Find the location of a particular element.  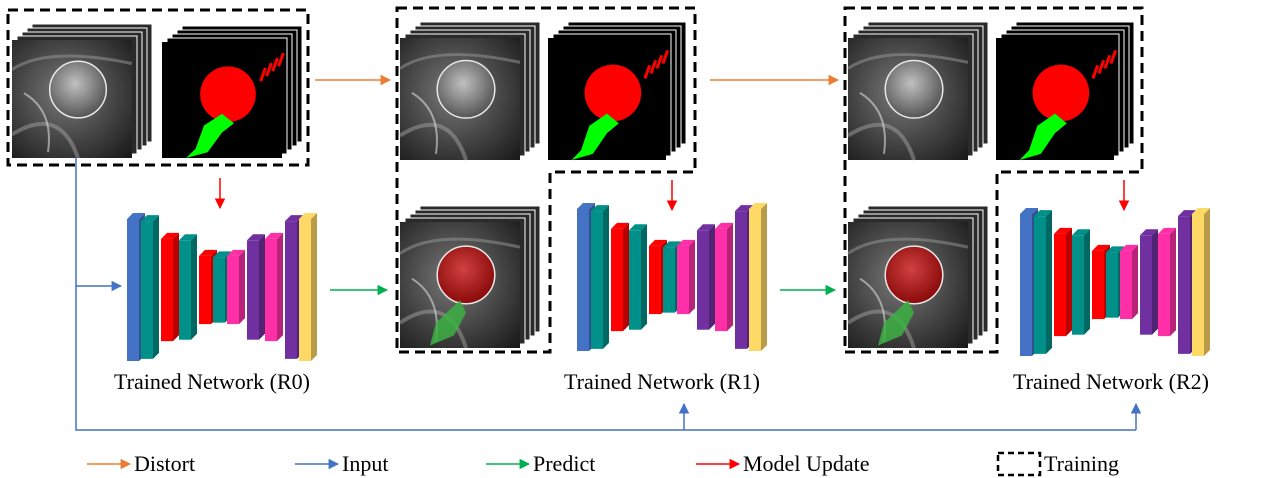

network-r1 is located at coordinates (672, 277).